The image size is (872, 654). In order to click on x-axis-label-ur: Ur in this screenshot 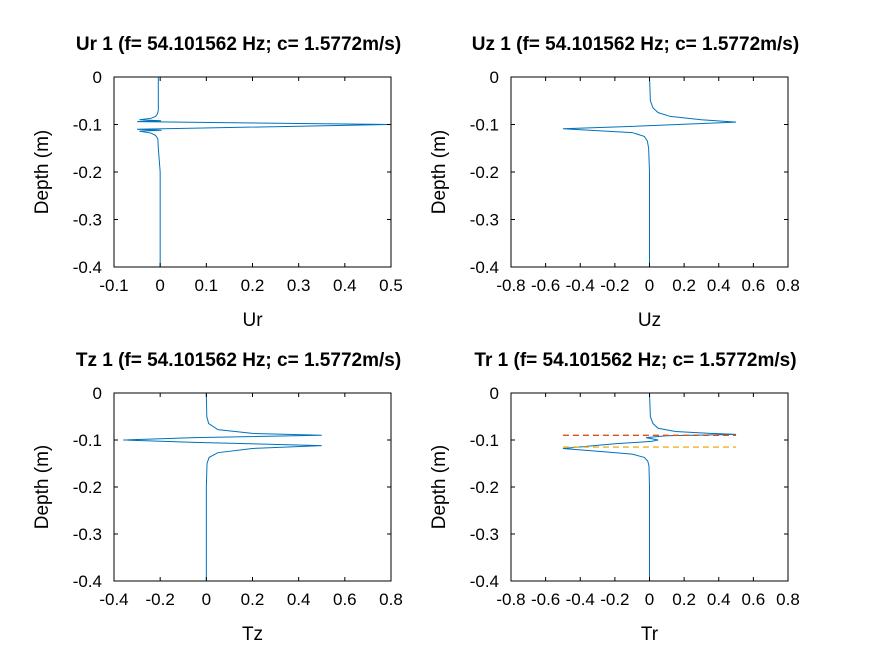, I will do `click(252, 320)`.